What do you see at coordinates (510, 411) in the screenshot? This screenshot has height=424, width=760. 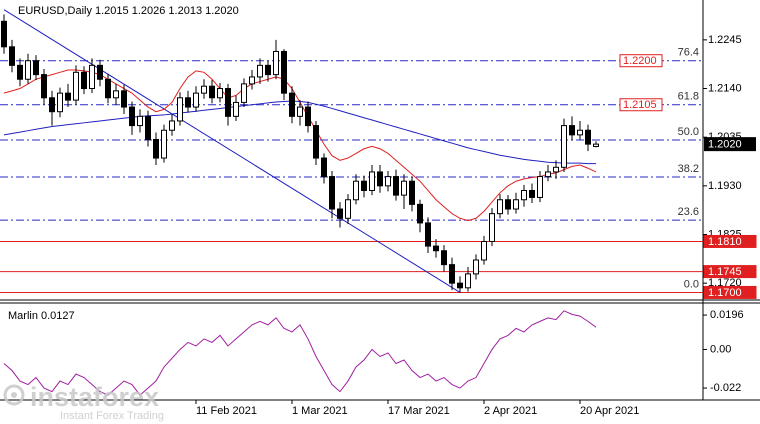 I see `x-tick-label: 2 Apr 2021` at bounding box center [510, 411].